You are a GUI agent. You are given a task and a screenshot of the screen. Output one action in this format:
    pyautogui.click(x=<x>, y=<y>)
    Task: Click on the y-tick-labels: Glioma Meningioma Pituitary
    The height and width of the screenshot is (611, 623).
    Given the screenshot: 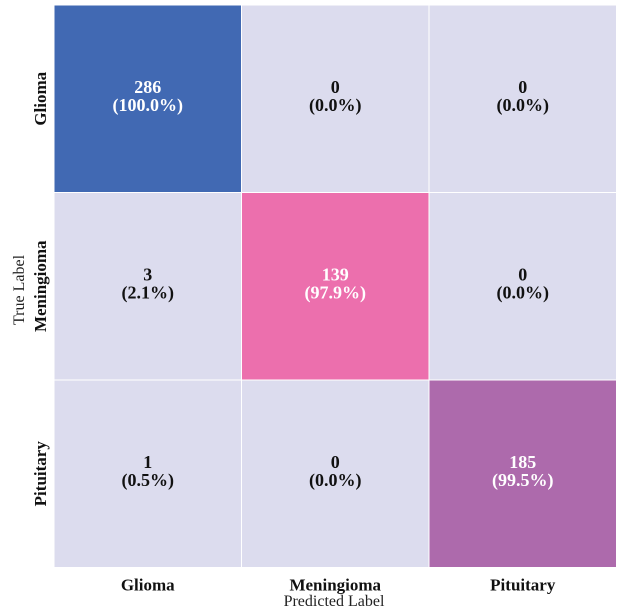 What is the action you would take?
    pyautogui.click(x=40, y=288)
    